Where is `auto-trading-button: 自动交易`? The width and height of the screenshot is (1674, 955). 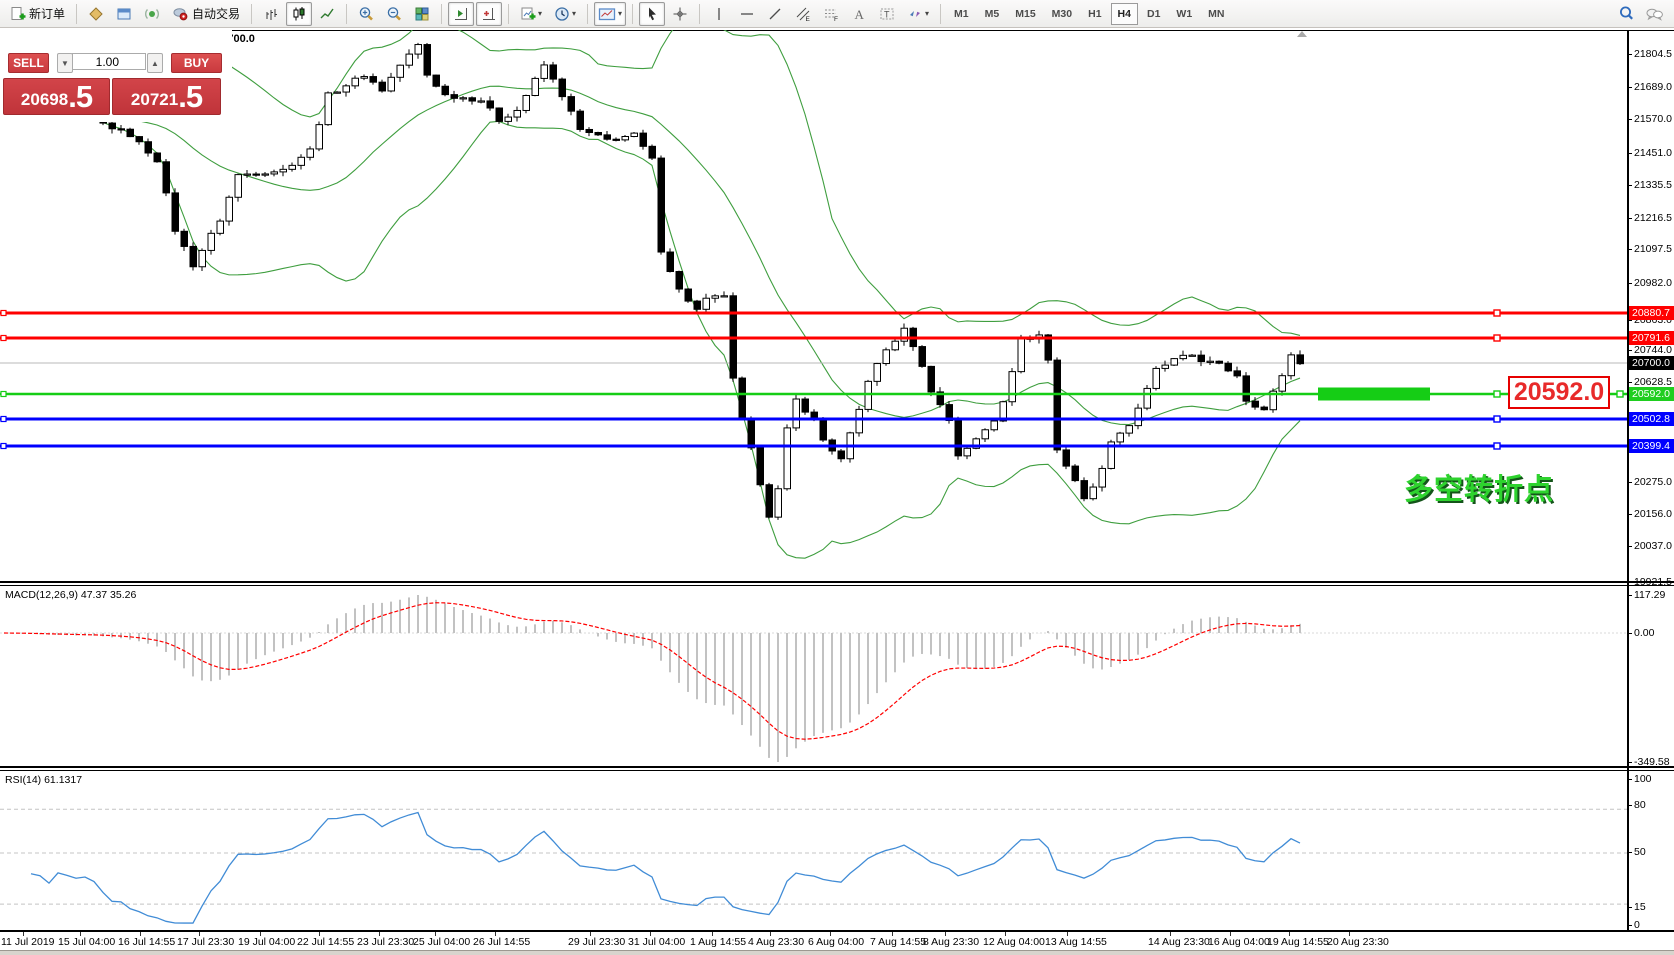
auto-trading-button: 自动交易 is located at coordinates (206, 14).